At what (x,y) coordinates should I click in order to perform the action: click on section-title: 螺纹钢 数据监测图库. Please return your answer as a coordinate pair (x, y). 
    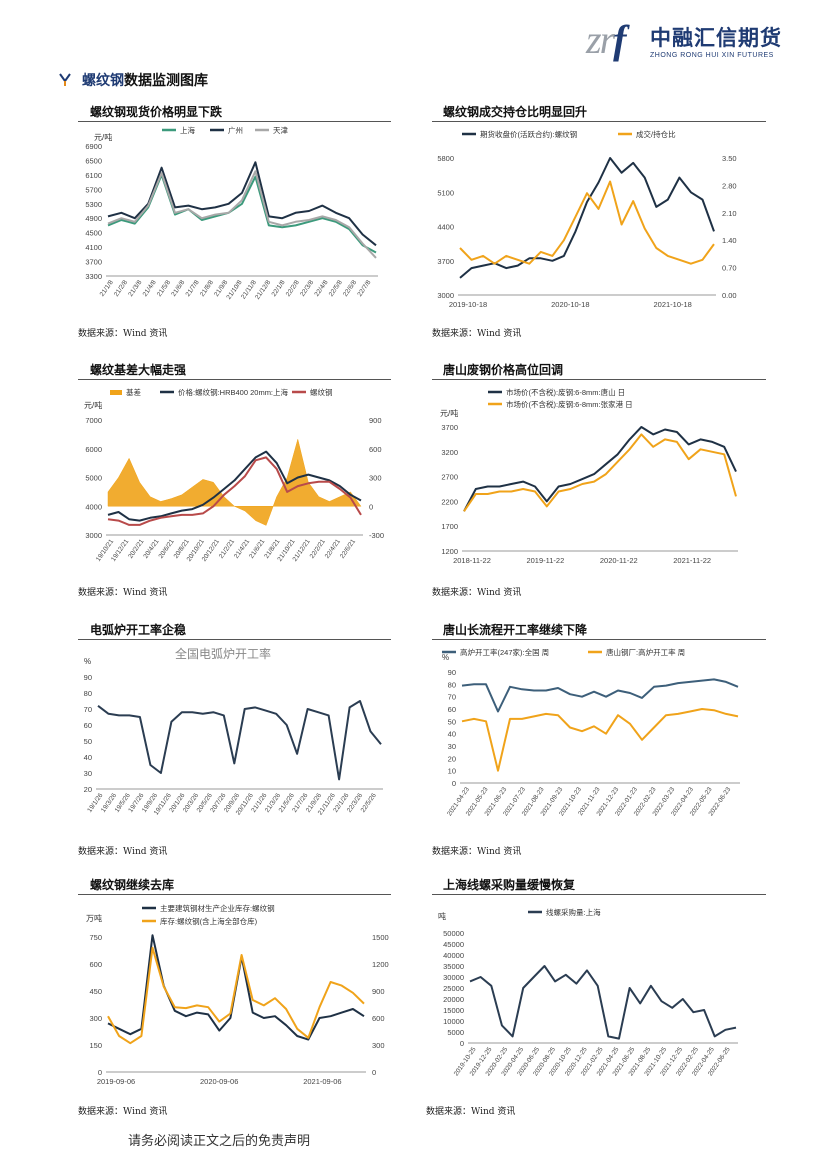
    Looking at the image, I should click on (133, 80).